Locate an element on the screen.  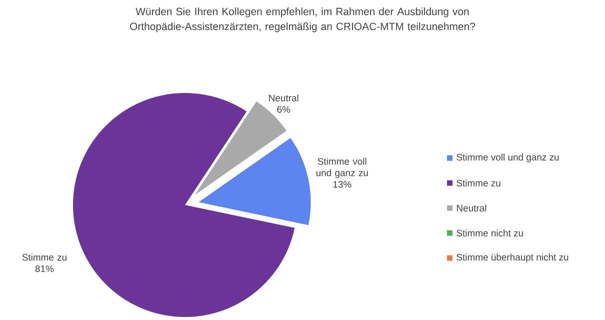
legend-label: Stimme überhaupt nicht zu is located at coordinates (512, 258).